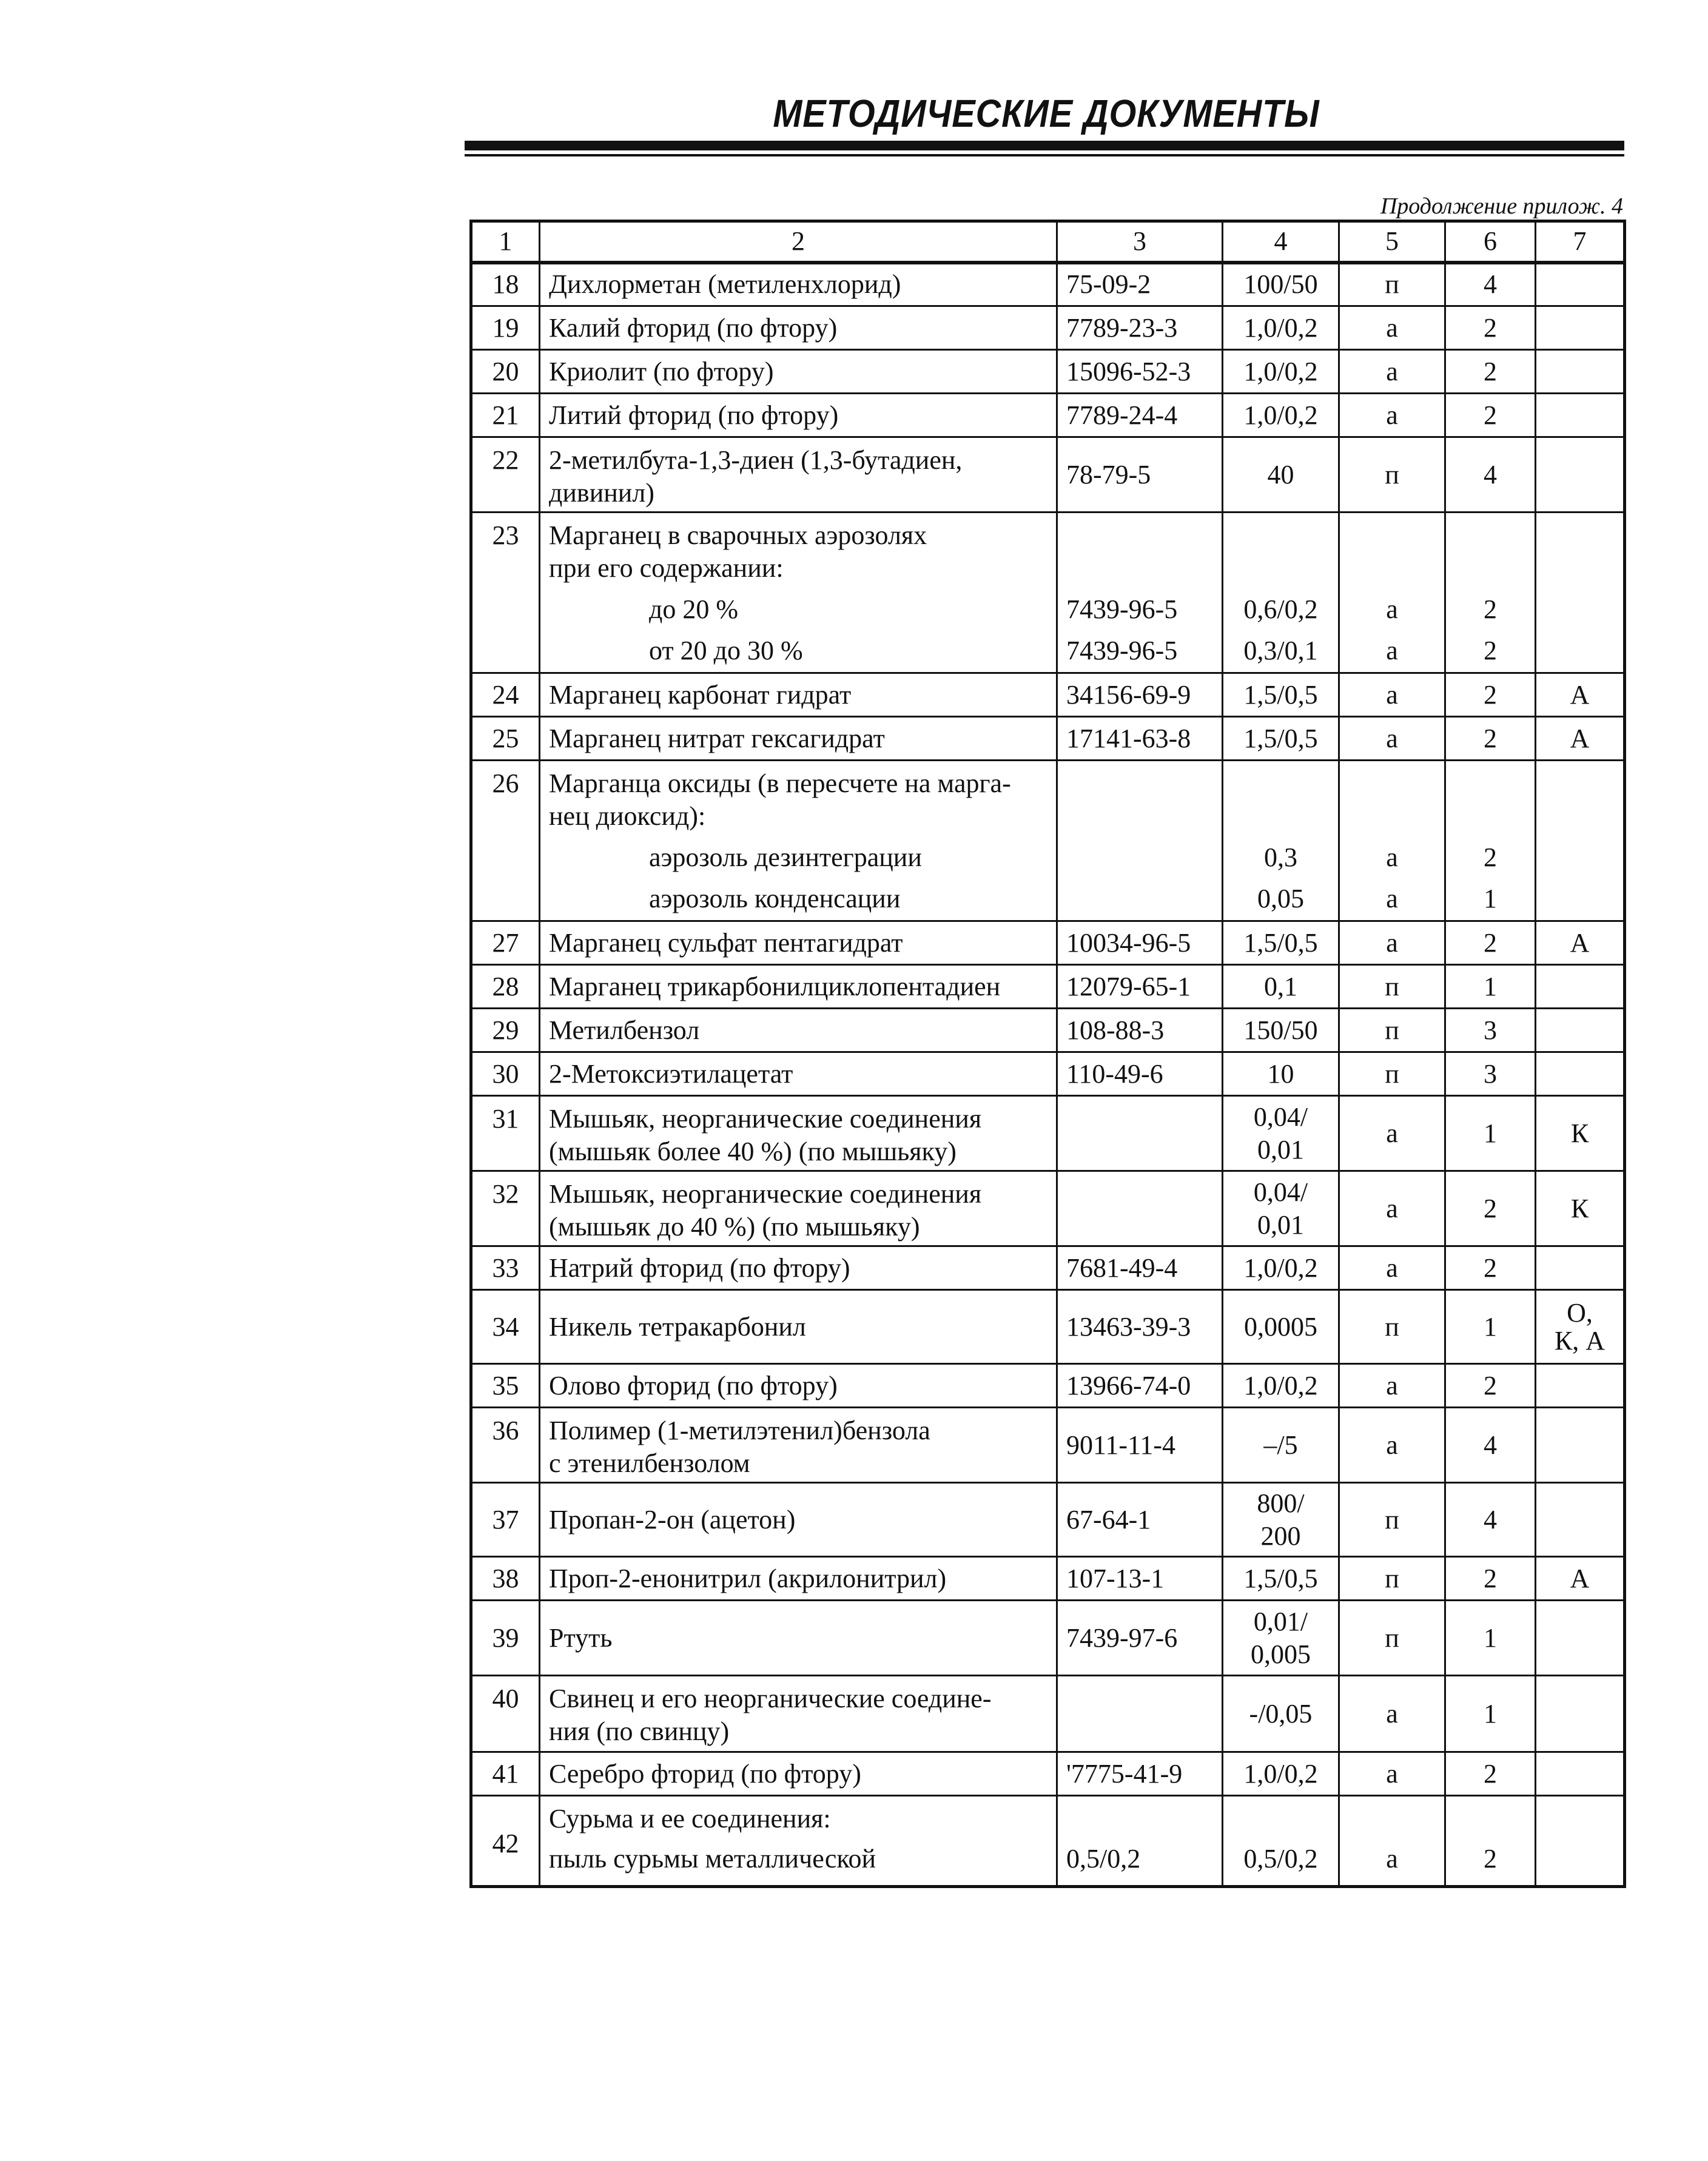  I want to click on name-line: Криолит (по фтору), so click(662, 371).